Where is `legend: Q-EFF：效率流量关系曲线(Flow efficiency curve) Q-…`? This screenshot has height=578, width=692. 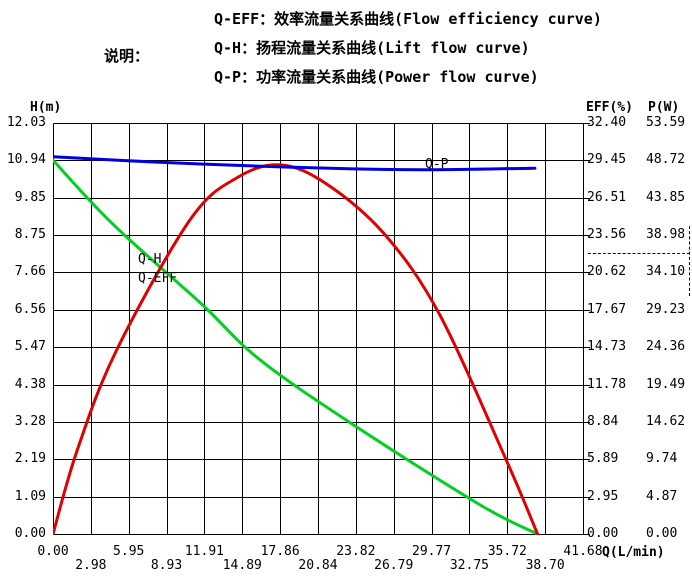
legend: Q-EFF：效率流量关系曲线(Flow efficiency curve) Q-… is located at coordinates (408, 48).